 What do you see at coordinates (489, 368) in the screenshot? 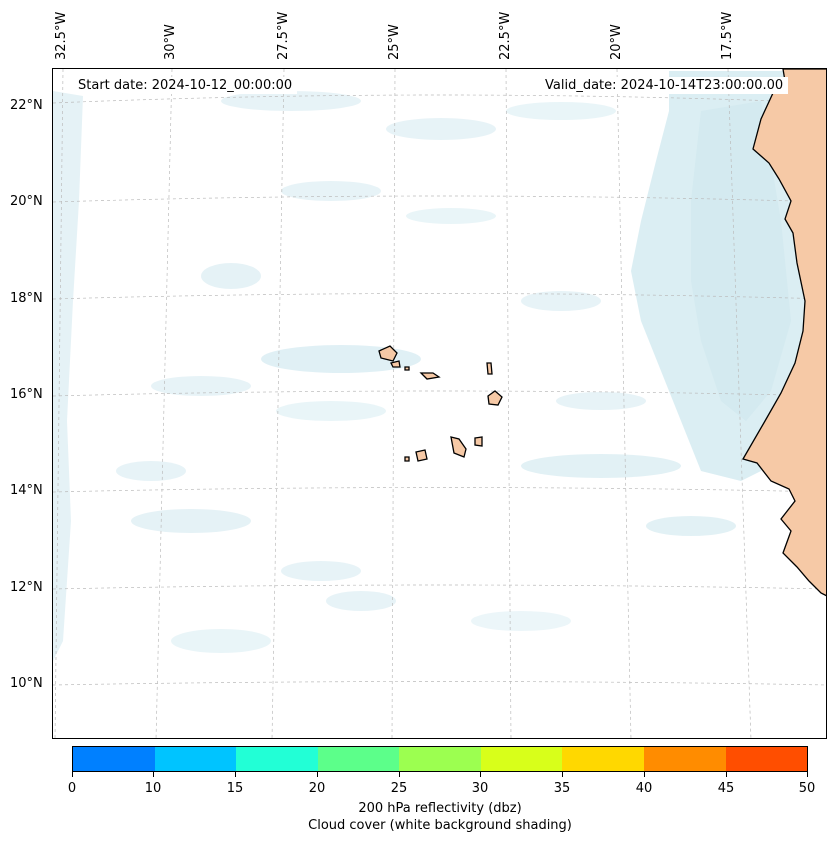
I see `island-sal` at bounding box center [489, 368].